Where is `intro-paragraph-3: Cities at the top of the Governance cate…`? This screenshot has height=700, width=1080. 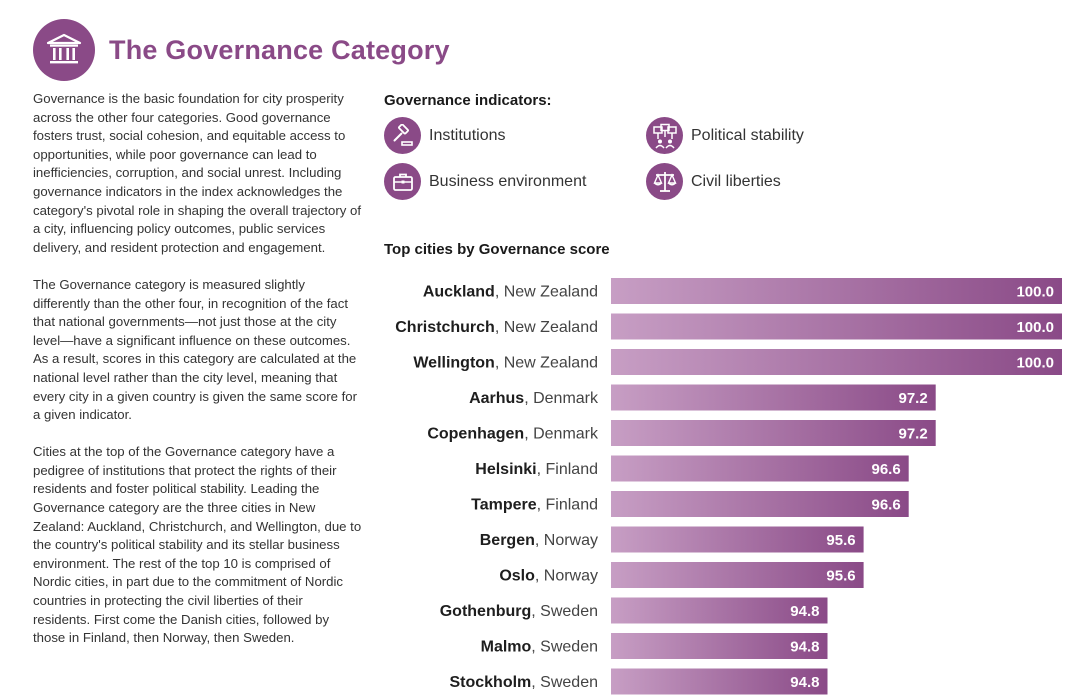
intro-paragraph-3: Cities at the top of the Governance cate… is located at coordinates (197, 545).